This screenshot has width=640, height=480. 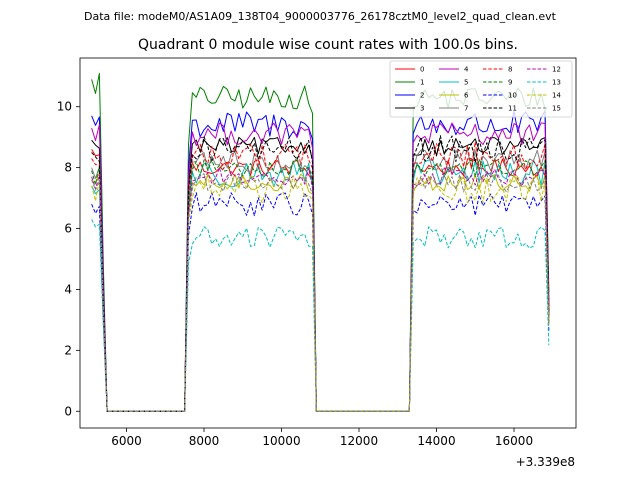 I want to click on legend-label-7: 7, so click(x=466, y=109).